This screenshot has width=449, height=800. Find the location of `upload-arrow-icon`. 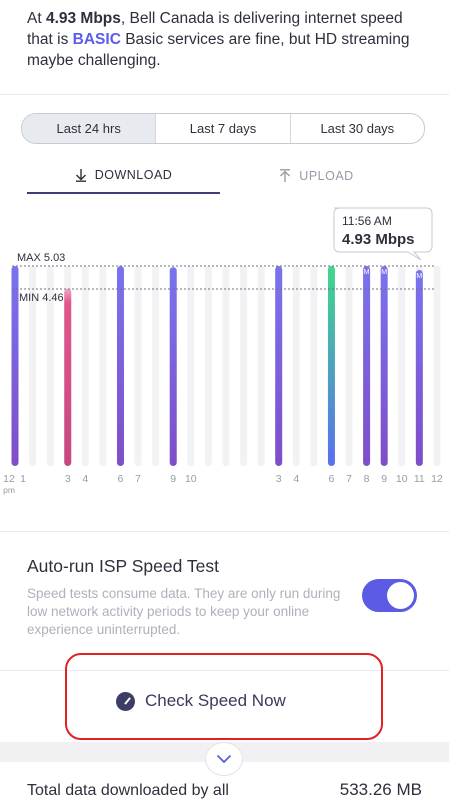

upload-arrow-icon is located at coordinates (285, 175).